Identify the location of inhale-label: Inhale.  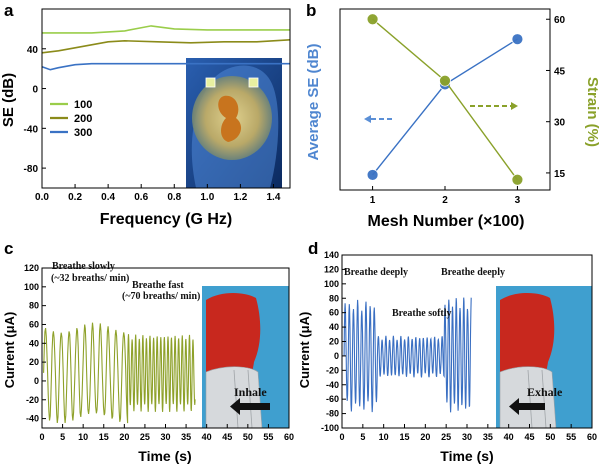
(250, 392).